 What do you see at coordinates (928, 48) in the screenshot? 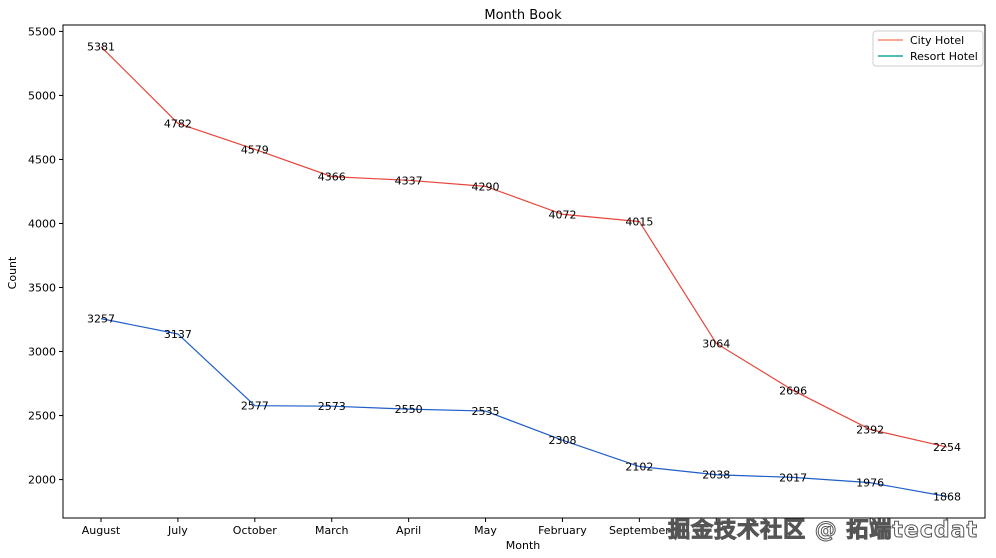
I see `legend: City Hotel Resort Hotel` at bounding box center [928, 48].